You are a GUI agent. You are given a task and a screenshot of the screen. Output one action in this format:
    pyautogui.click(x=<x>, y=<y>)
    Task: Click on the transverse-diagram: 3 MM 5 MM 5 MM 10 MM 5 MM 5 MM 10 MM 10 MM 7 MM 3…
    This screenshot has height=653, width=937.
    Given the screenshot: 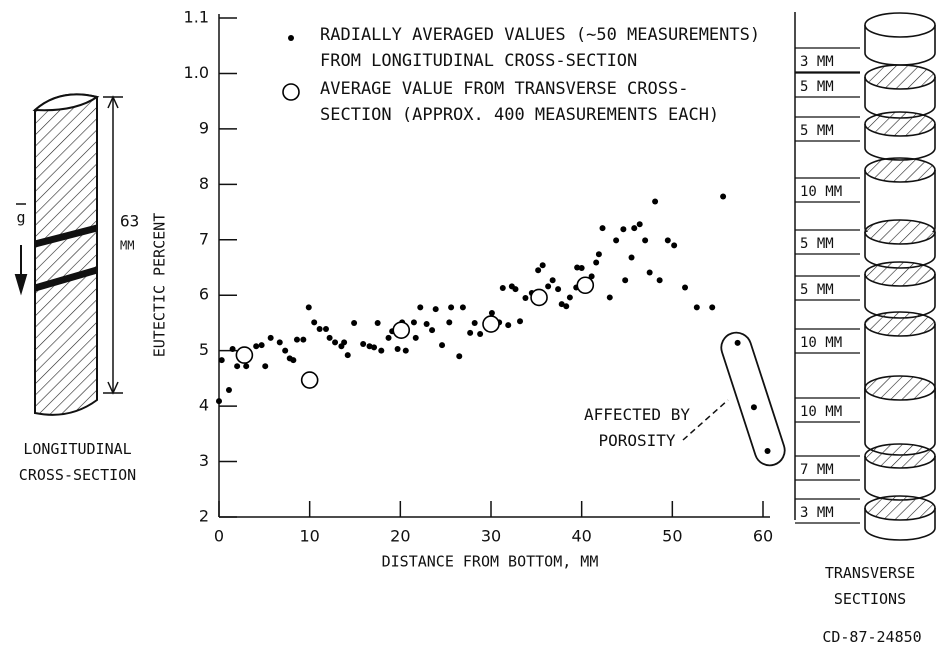 What is the action you would take?
    pyautogui.click(x=865, y=276)
    